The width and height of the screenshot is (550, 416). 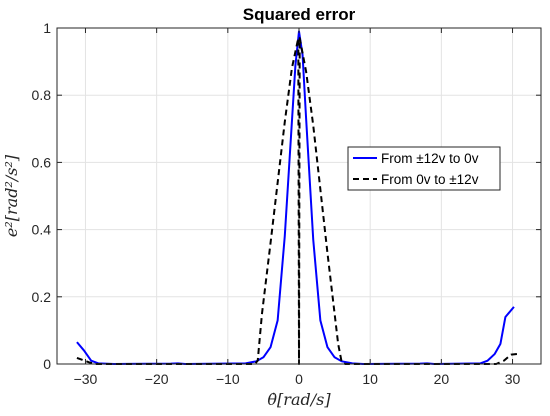 I want to click on chart-title: Squared error, so click(x=299, y=14).